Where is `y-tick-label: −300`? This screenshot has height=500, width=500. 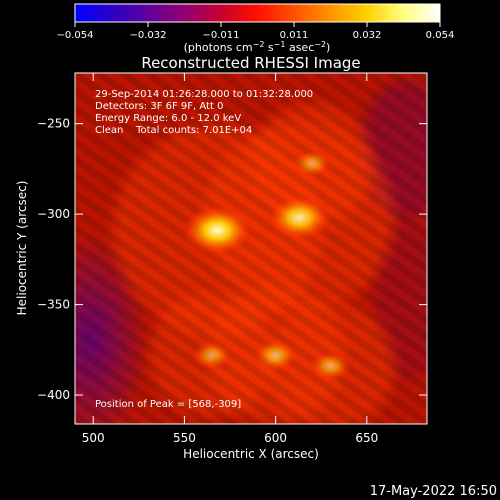
y-tick-label: −300 is located at coordinates (53, 214).